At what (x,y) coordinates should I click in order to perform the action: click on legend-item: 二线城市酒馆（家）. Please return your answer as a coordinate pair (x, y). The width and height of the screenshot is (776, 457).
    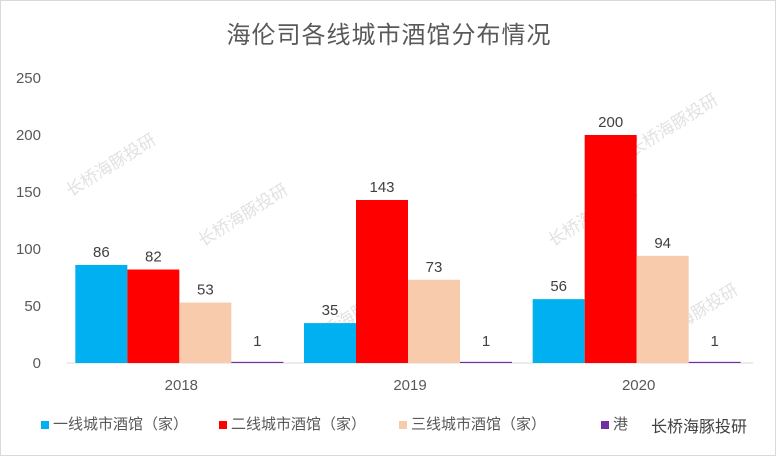
    Looking at the image, I should click on (292, 423).